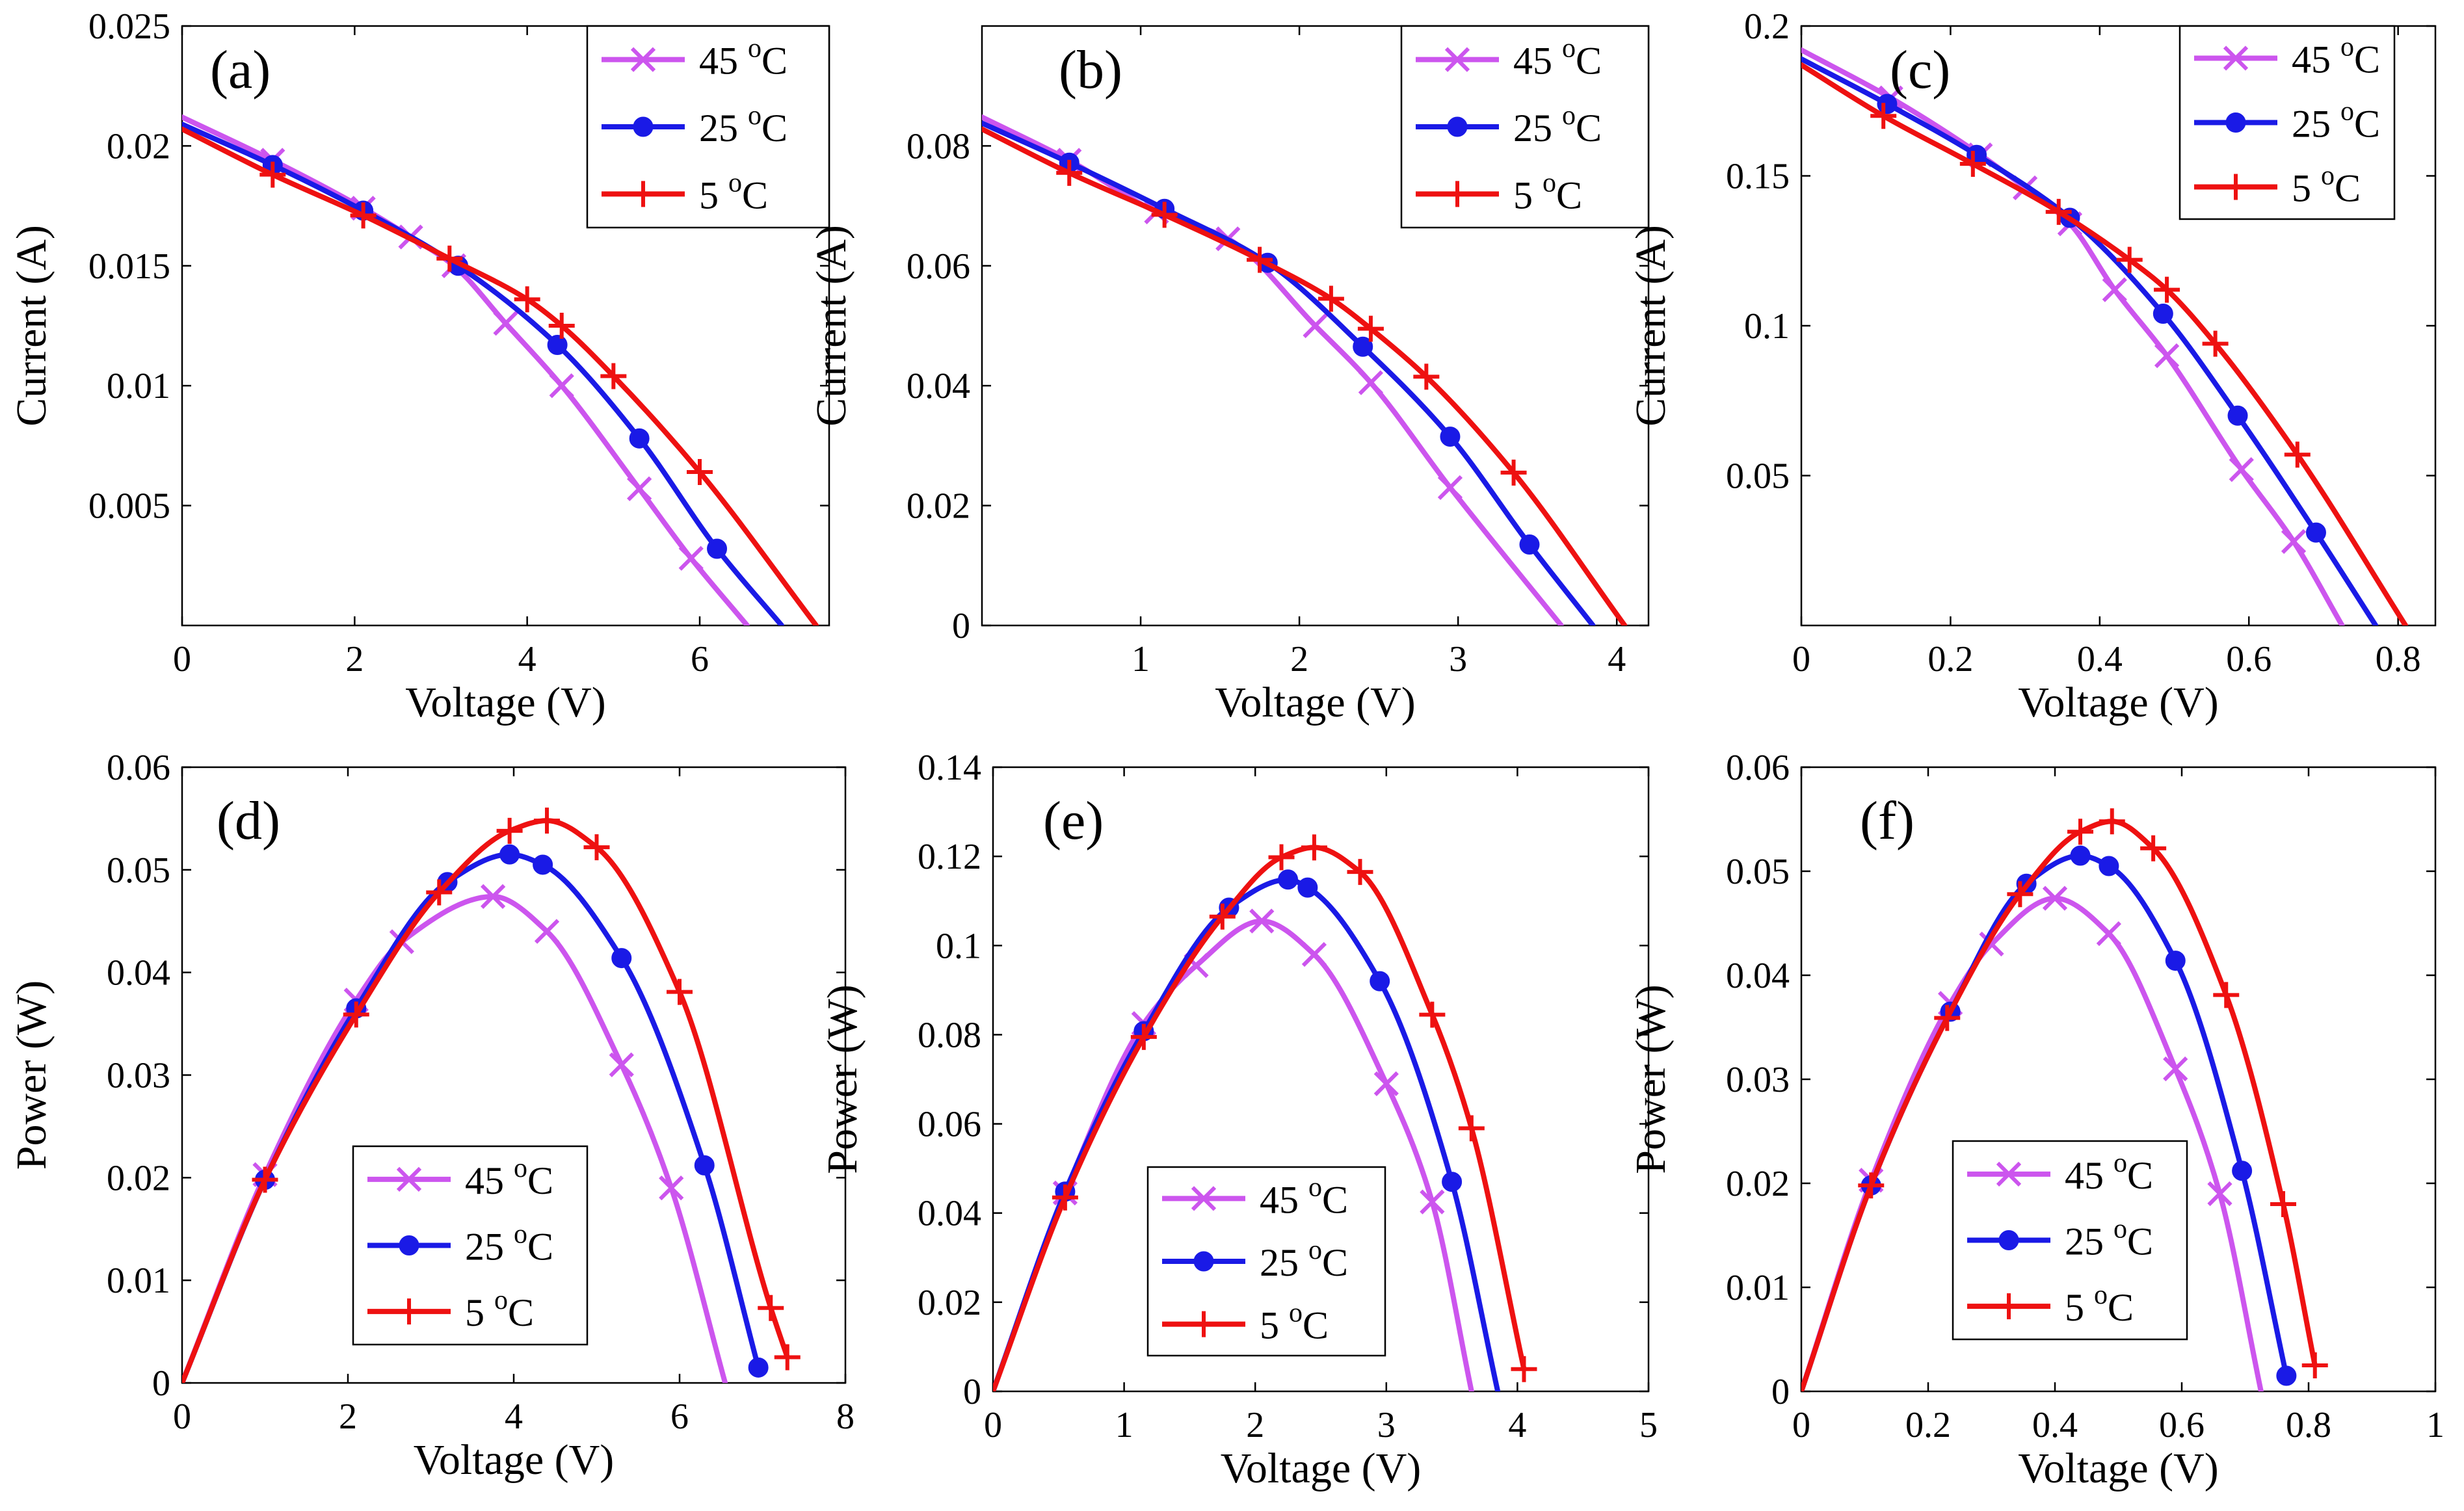 The height and width of the screenshot is (1511, 2464). Describe the element at coordinates (1767, 27) in the screenshot. I see `y-tick-label: 0.2` at that location.